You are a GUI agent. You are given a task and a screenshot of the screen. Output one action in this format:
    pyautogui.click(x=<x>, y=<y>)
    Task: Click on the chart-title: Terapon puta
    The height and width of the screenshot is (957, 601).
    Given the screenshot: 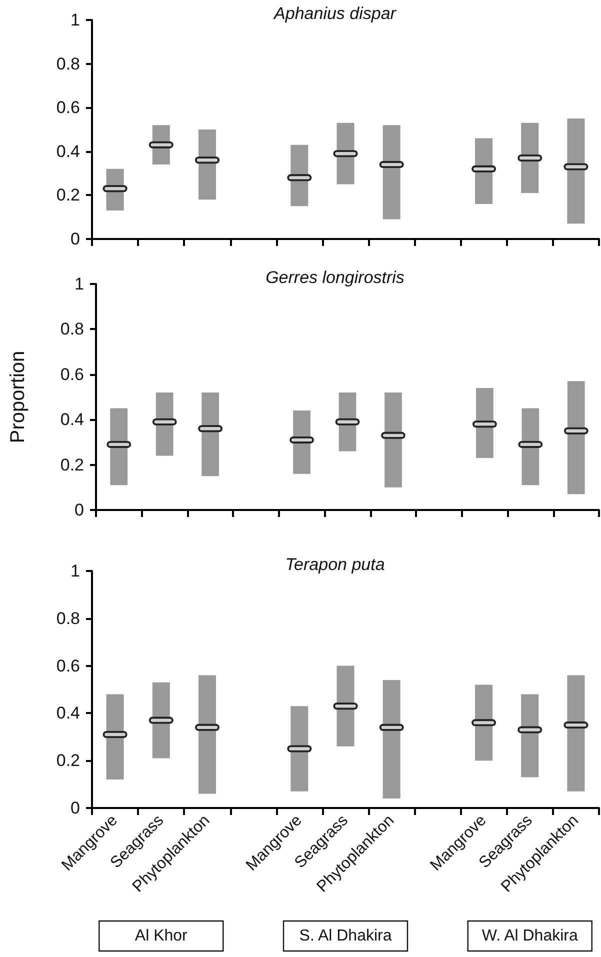 What is the action you would take?
    pyautogui.click(x=335, y=564)
    